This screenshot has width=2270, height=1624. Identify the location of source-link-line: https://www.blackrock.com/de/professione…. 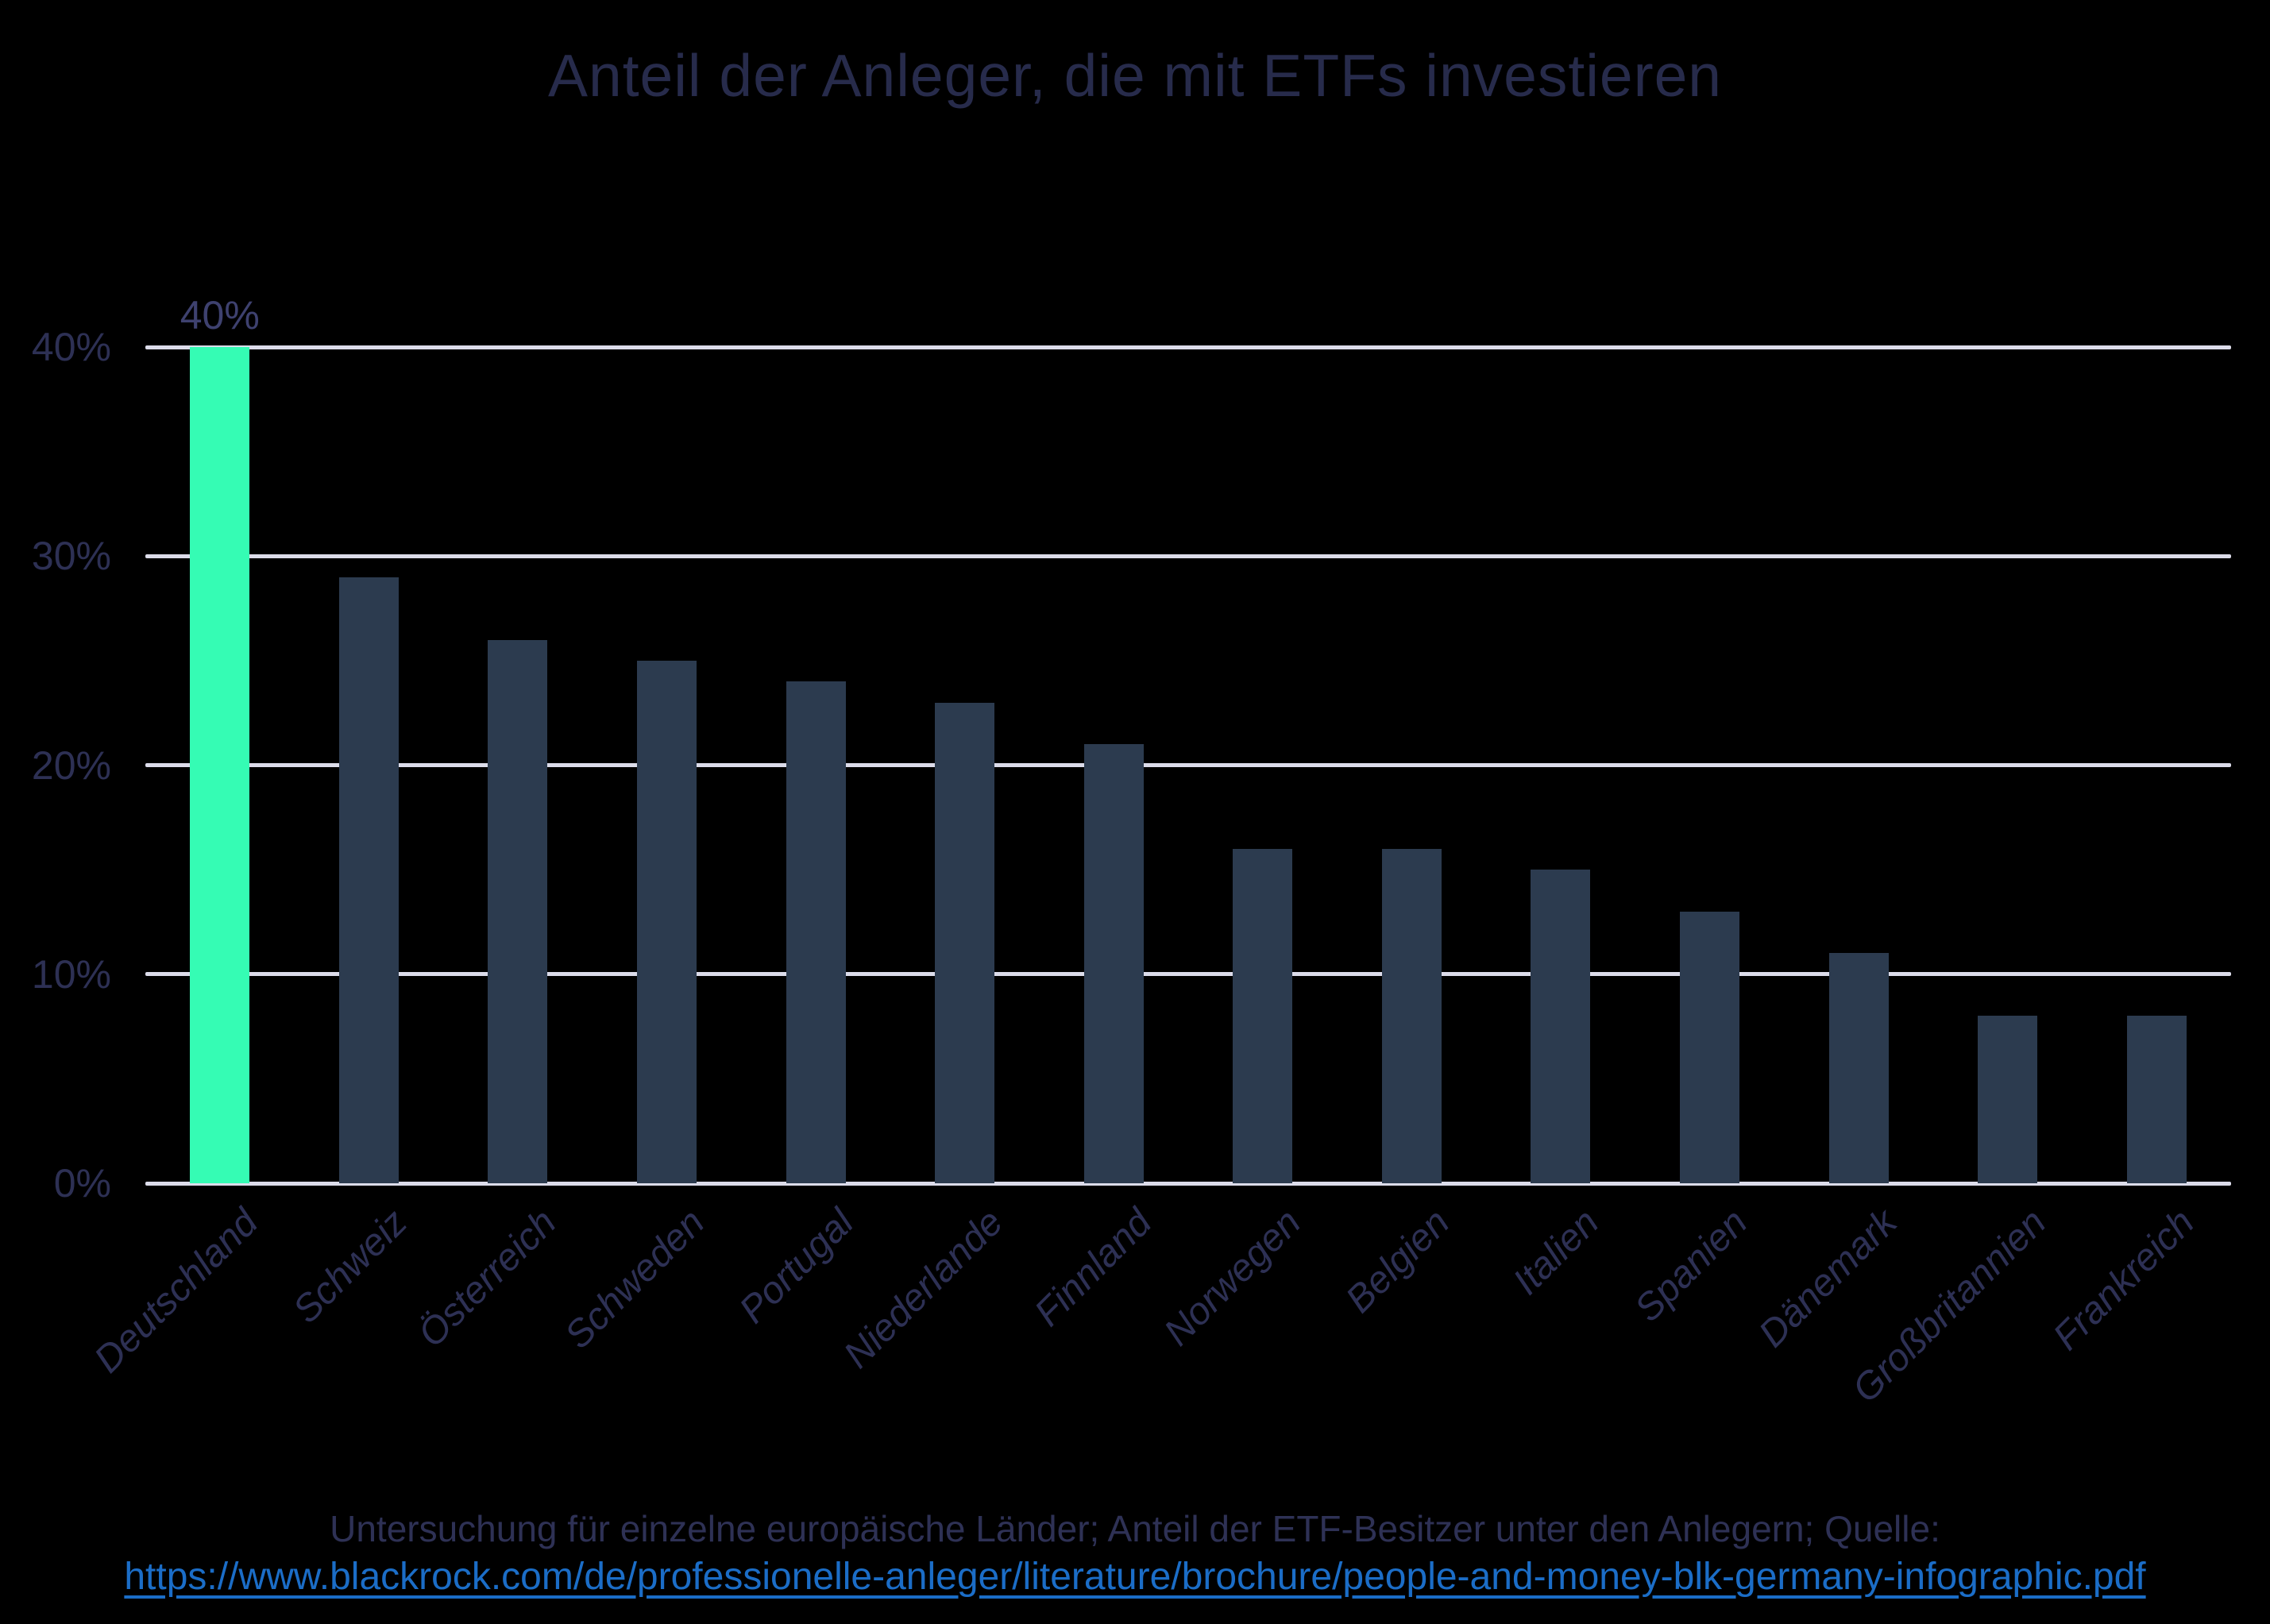
(1135, 1577).